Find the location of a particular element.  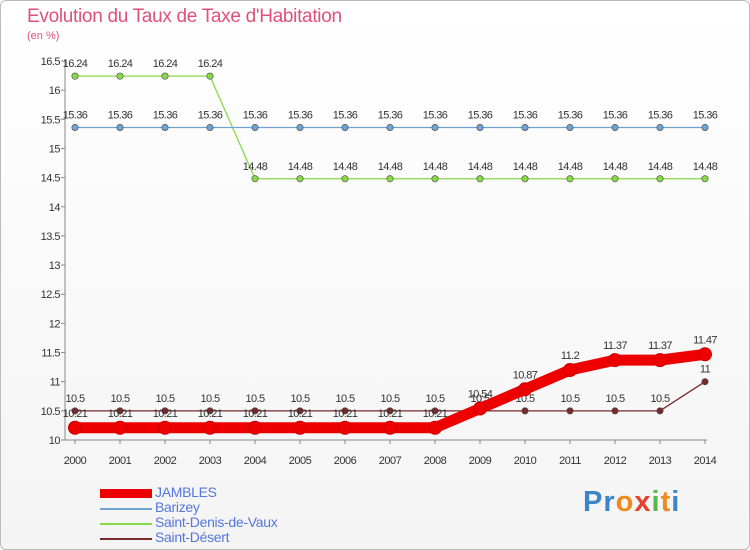

x-tick-label: 2013 is located at coordinates (660, 461).